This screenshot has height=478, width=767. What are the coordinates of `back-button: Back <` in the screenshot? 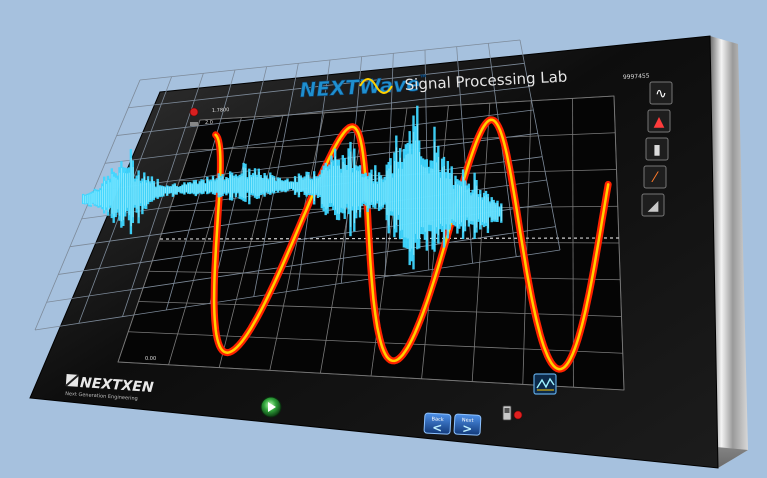 It's located at (437, 423).